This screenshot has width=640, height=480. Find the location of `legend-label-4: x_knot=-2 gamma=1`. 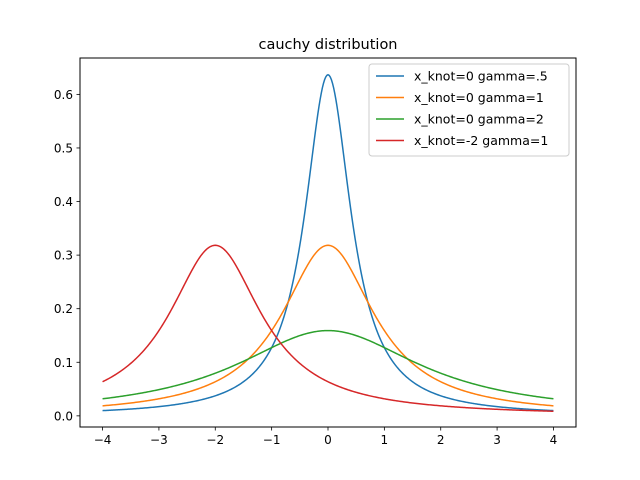

legend-label-4: x_knot=-2 gamma=1 is located at coordinates (481, 140).